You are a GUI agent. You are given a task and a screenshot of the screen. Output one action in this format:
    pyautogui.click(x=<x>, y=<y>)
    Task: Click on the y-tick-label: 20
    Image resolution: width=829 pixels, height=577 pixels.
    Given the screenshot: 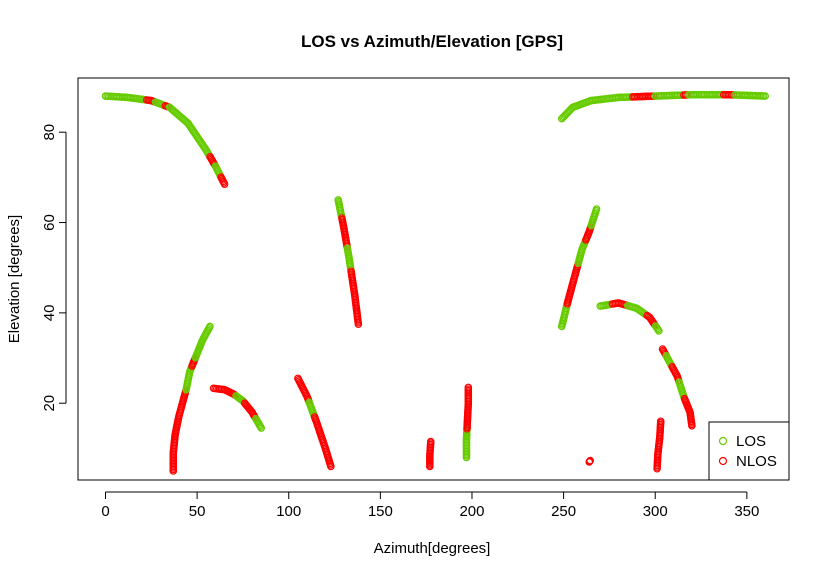 What is the action you would take?
    pyautogui.click(x=49, y=403)
    